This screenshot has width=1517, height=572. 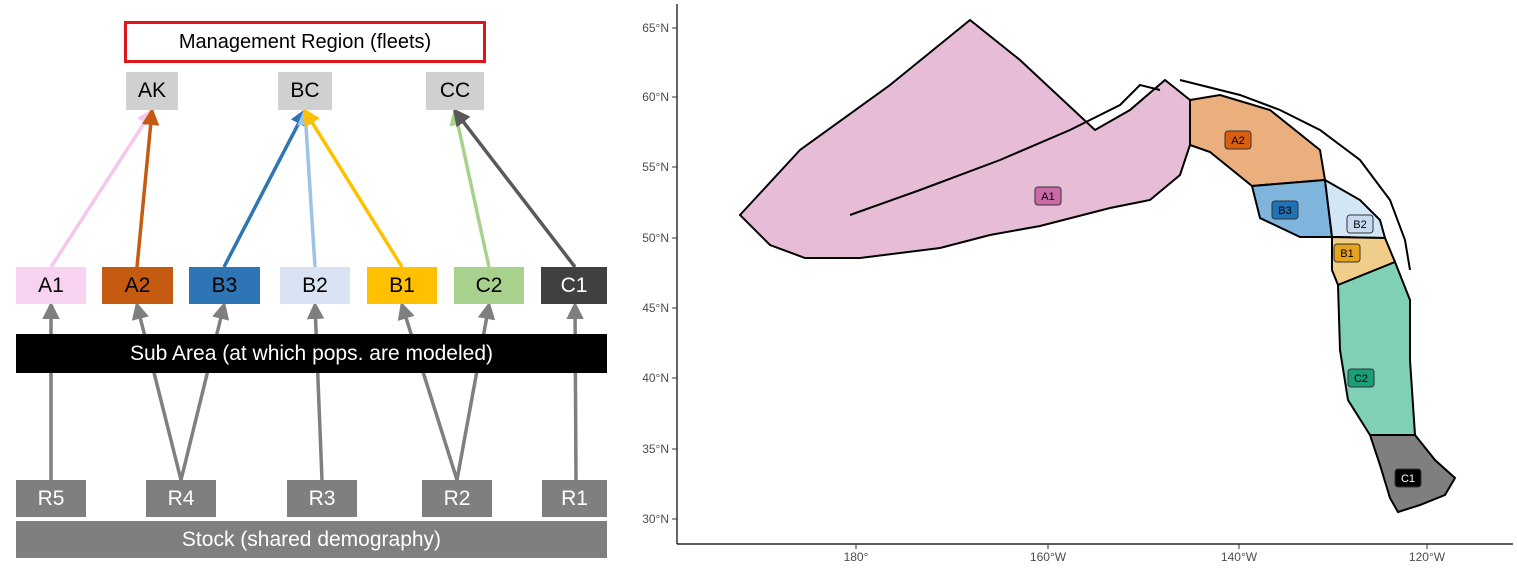 I want to click on stock-box-r4: R4, so click(x=181, y=498).